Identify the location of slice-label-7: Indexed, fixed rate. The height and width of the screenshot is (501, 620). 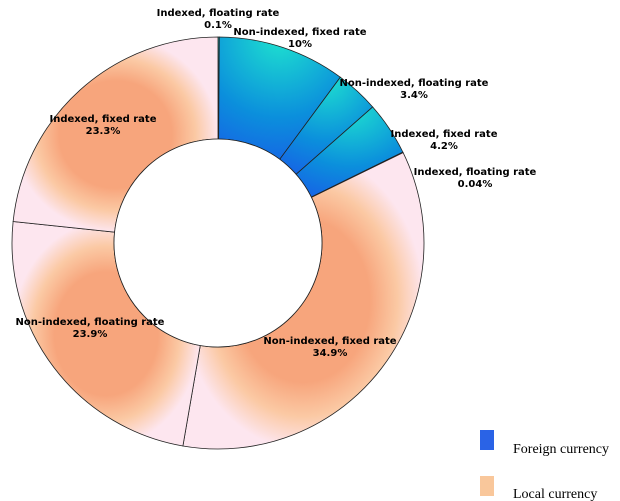
(103, 119).